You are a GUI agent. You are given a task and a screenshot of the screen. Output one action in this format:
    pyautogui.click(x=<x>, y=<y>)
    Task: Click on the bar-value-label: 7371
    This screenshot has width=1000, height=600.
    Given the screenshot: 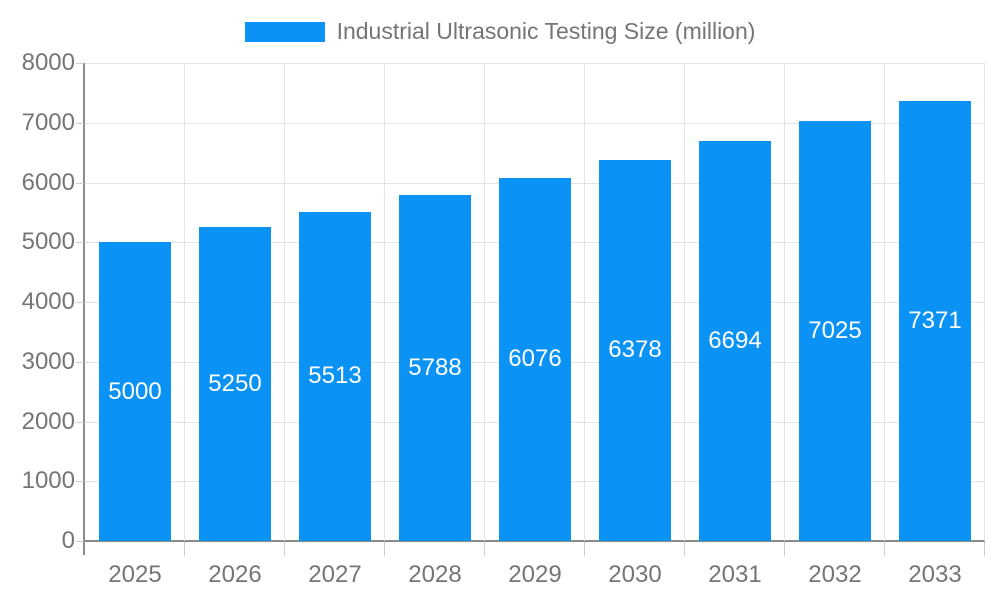 What is the action you would take?
    pyautogui.click(x=935, y=320)
    